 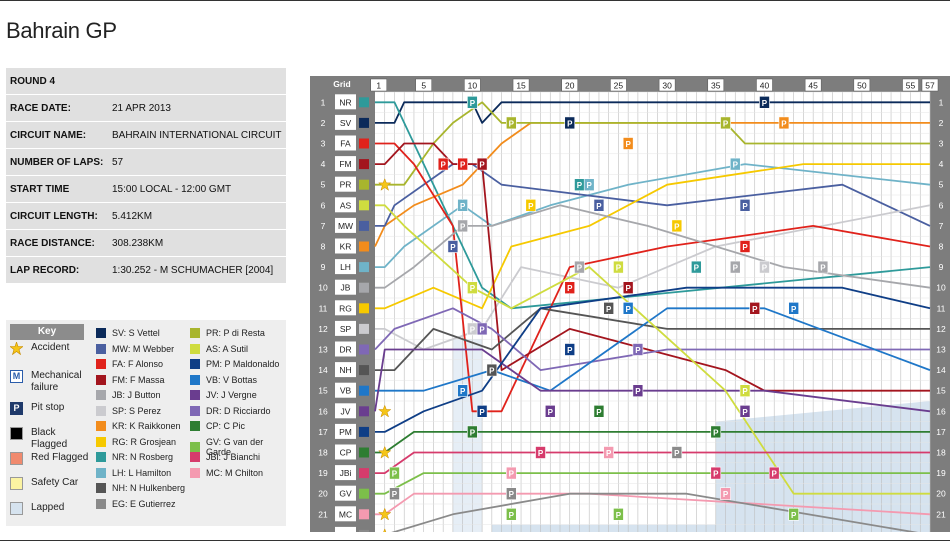 What do you see at coordinates (52, 483) in the screenshot?
I see `key-safety-car: Safety Car` at bounding box center [52, 483].